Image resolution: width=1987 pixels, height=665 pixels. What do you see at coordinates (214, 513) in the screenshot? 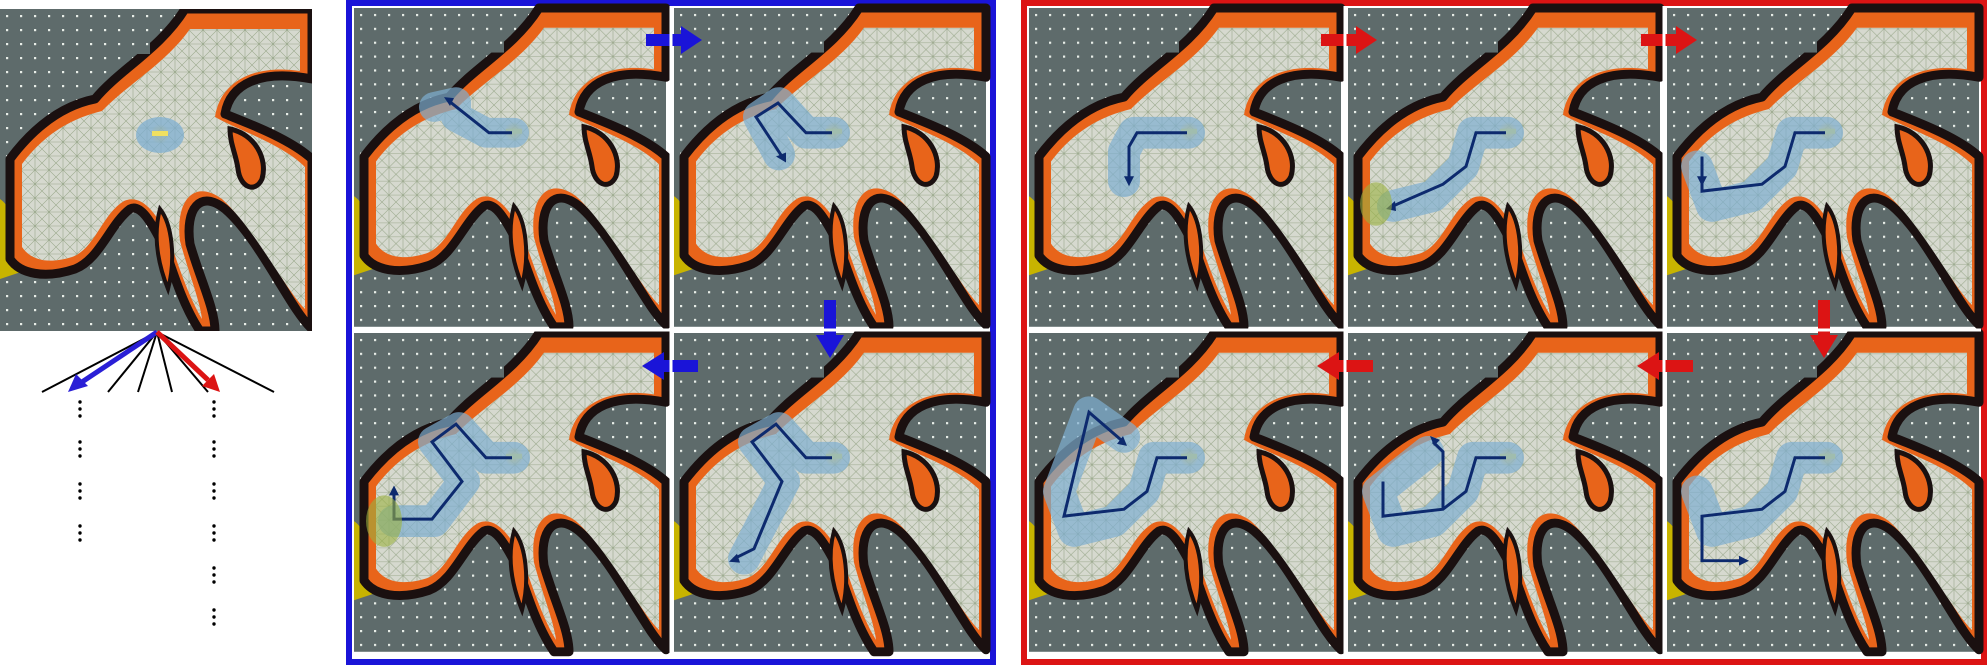
I see `right-continuation-dots` at bounding box center [214, 513].